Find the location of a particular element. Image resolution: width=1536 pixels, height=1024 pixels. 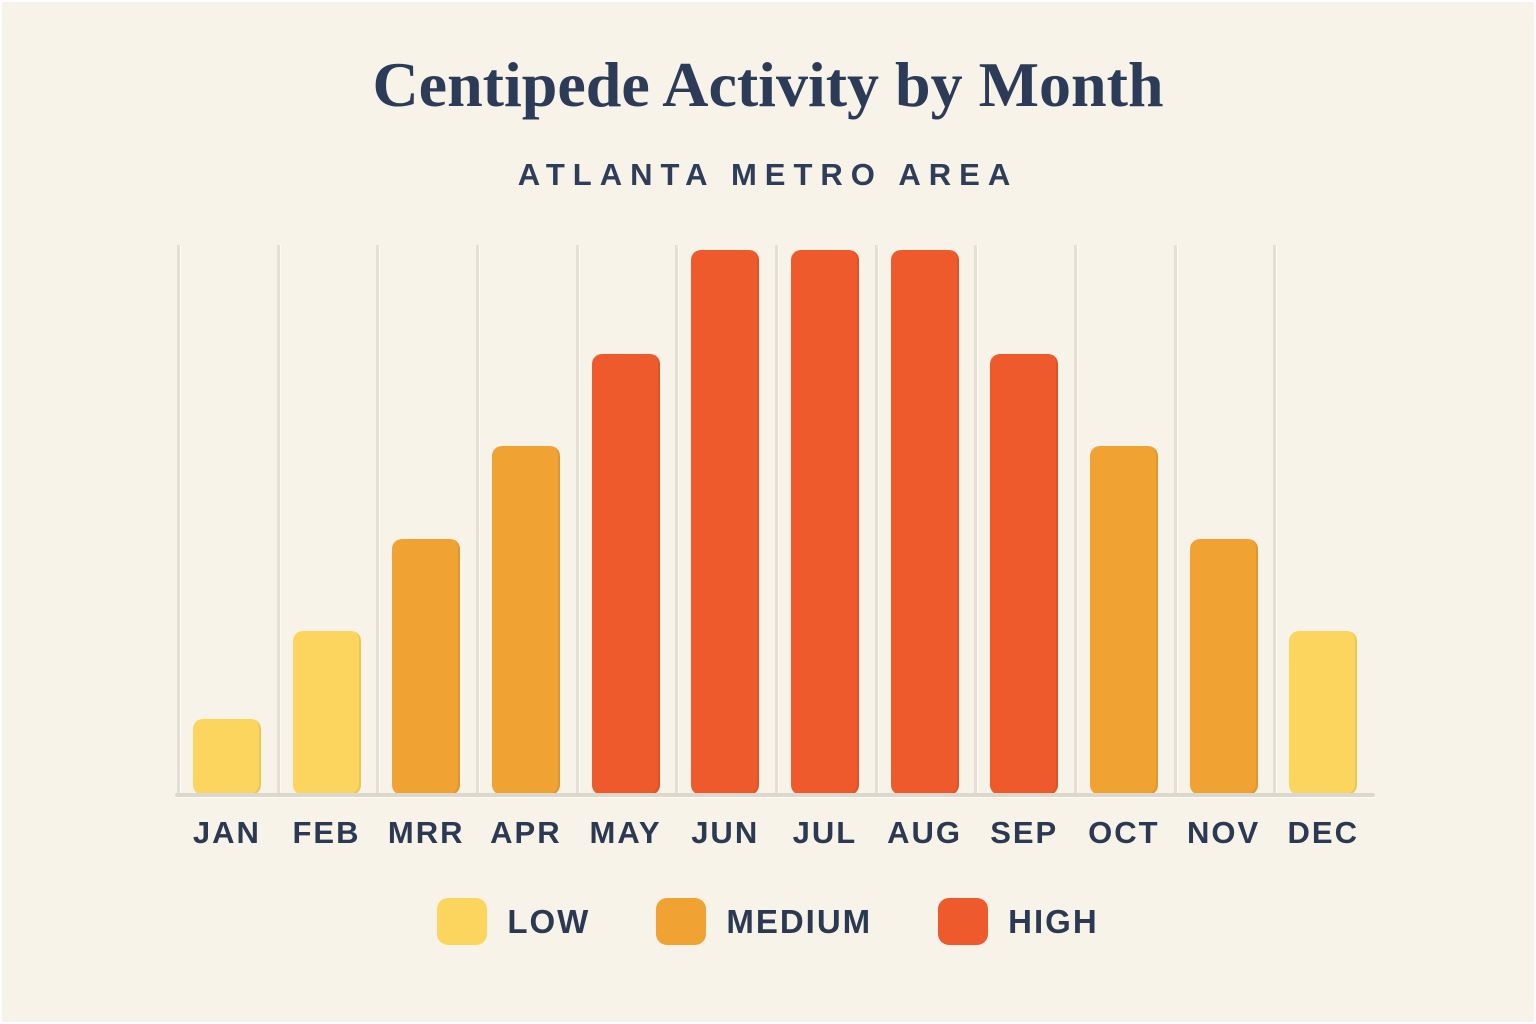

column-sep is located at coordinates (1024, 520).